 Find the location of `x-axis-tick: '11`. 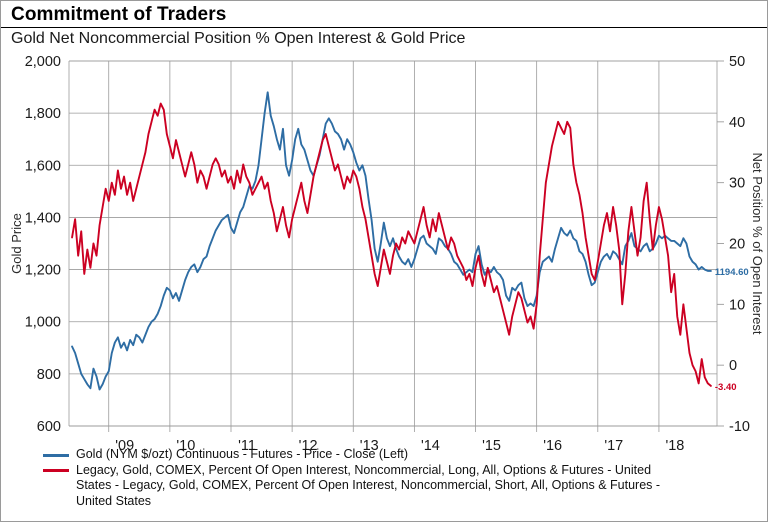

x-axis-tick: '11 is located at coordinates (247, 444).